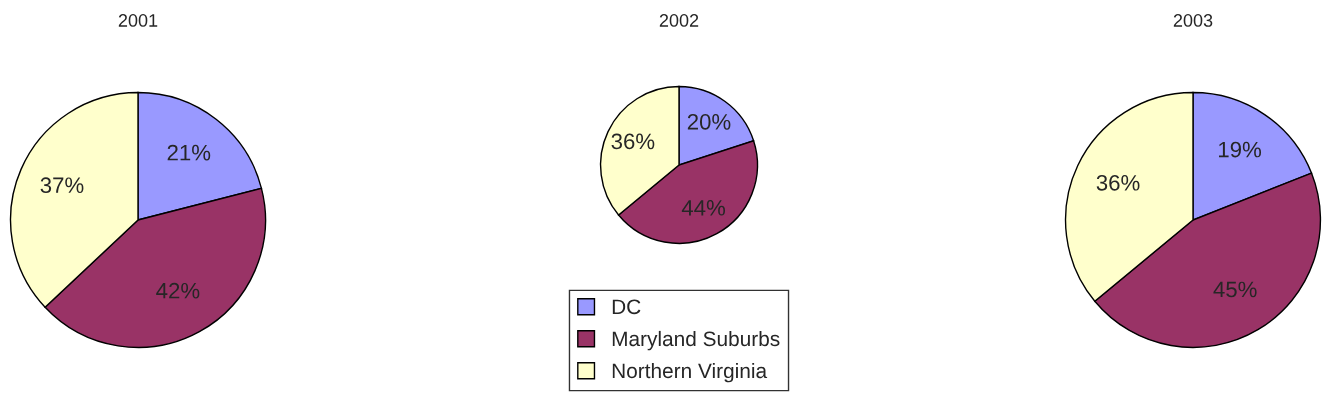  What do you see at coordinates (703, 208) in the screenshot?
I see `data-label: 44%` at bounding box center [703, 208].